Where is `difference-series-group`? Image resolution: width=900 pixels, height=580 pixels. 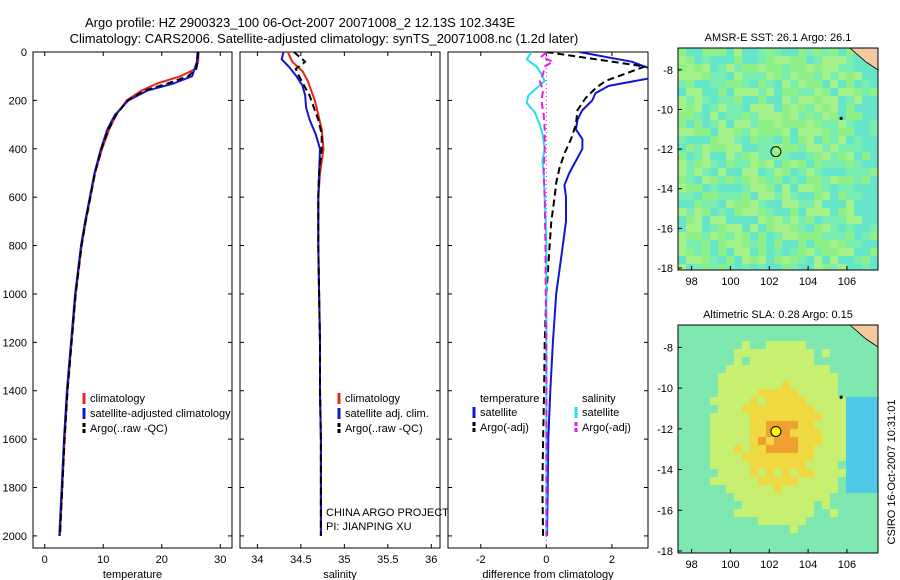
difference-series-group is located at coordinates (586, 294).